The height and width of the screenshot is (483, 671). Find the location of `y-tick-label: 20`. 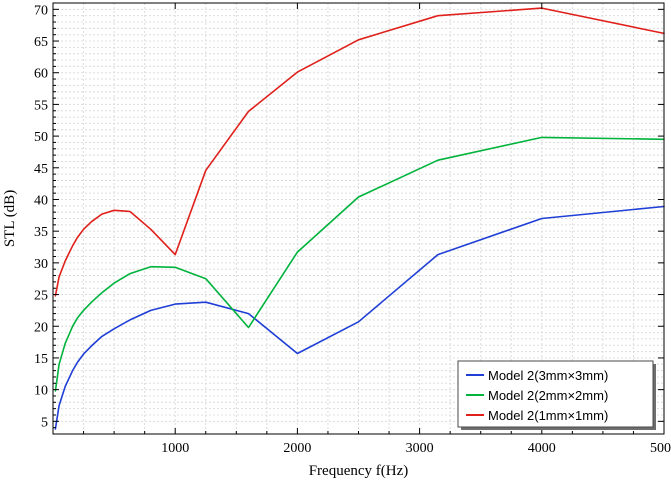

y-tick-label: 20 is located at coordinates (41, 327).